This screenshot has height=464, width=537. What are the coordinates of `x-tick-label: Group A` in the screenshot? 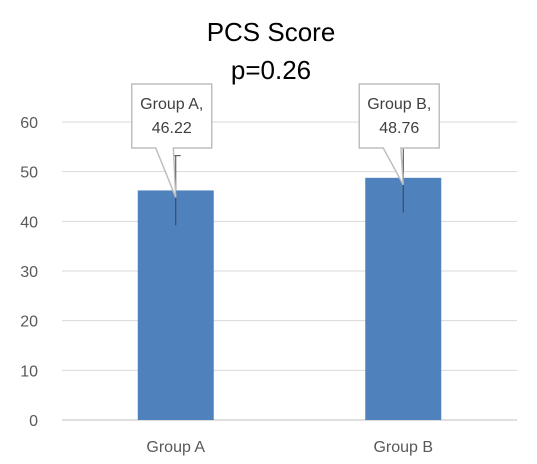 It's located at (175, 447).